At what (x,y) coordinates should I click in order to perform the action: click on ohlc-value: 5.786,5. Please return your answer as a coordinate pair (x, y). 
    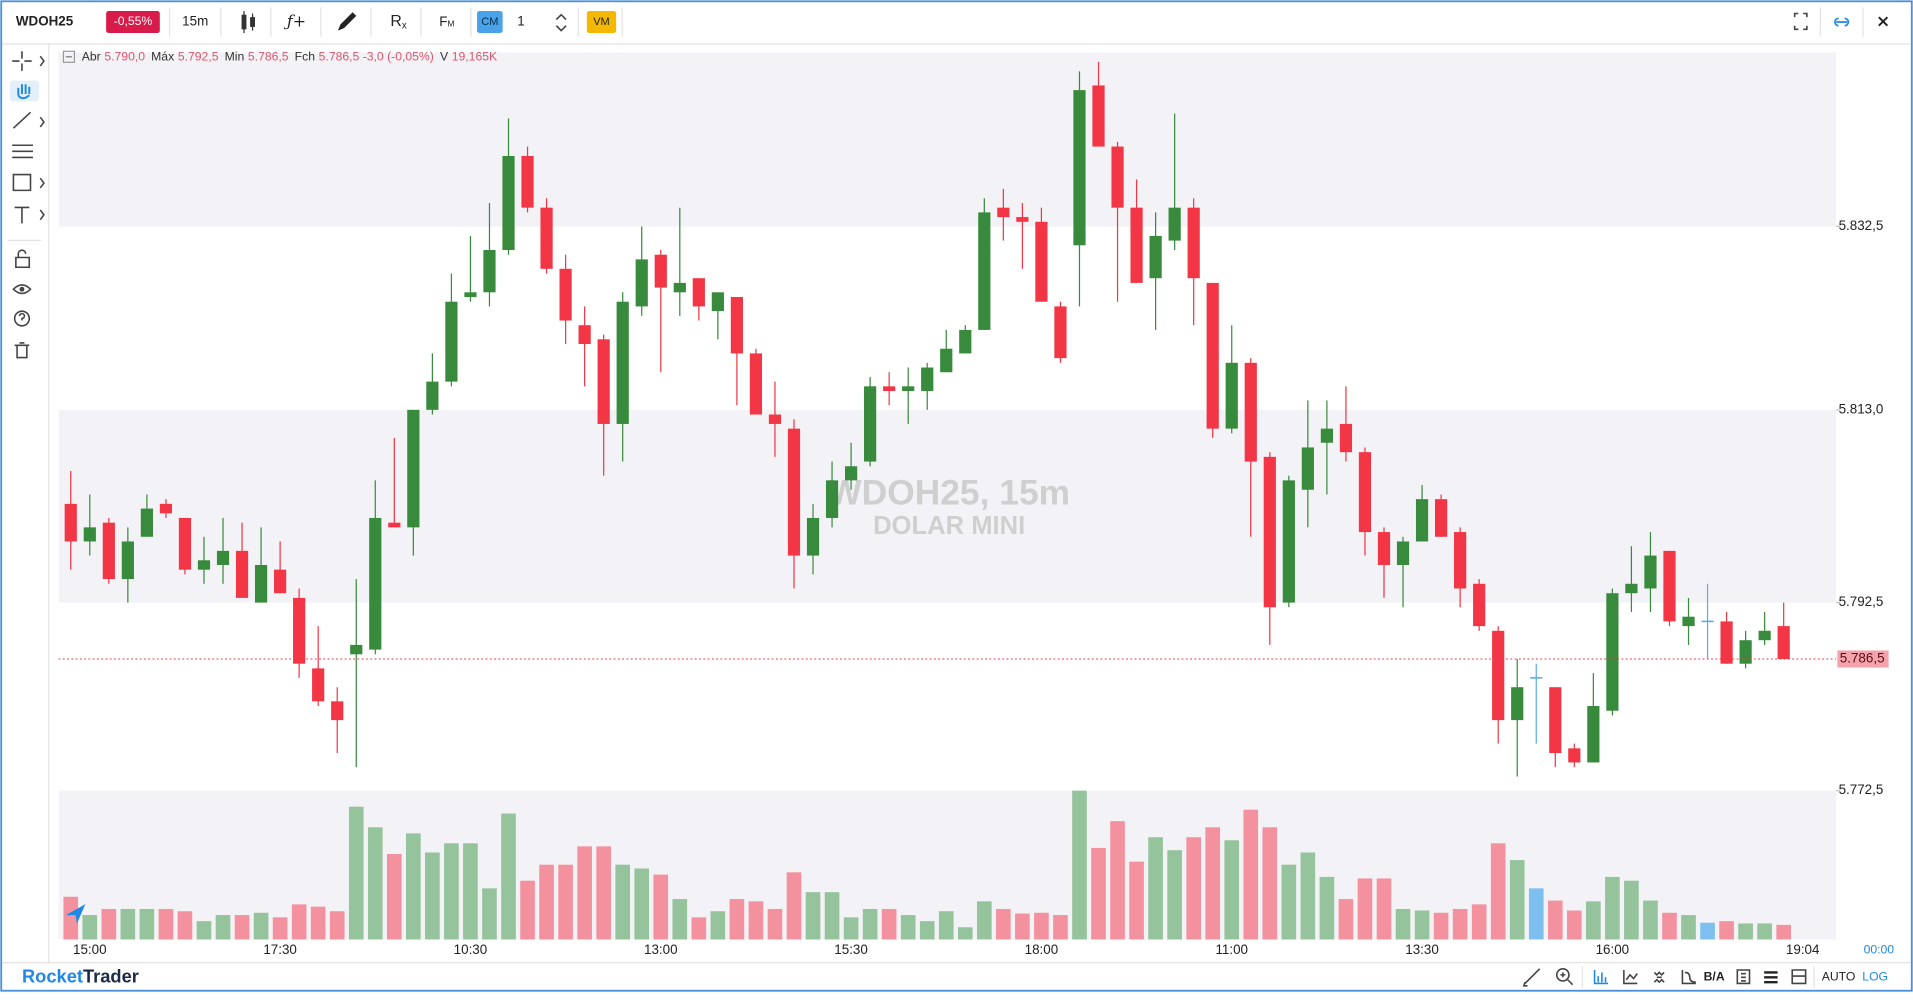
    Looking at the image, I should click on (268, 57).